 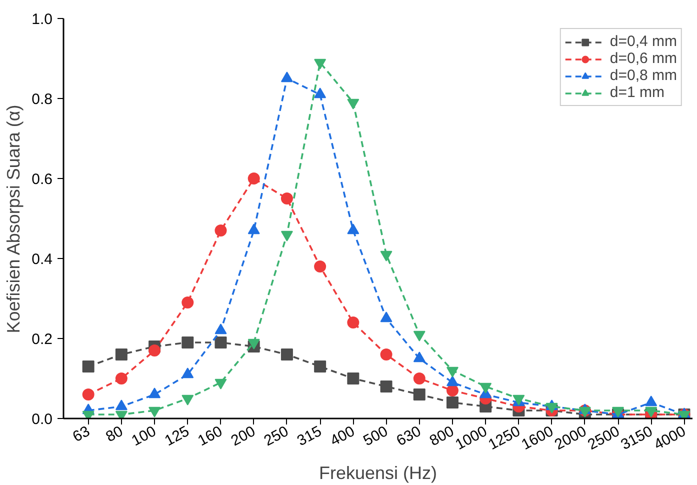 What do you see at coordinates (643, 75) in the screenshot?
I see `legend-label: d=0,8 mm` at bounding box center [643, 75].